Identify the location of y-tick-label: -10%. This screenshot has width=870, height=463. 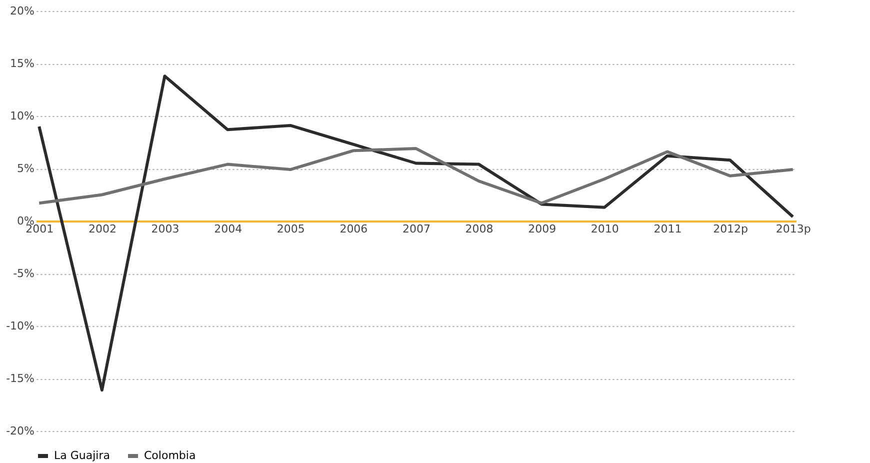
(20, 326).